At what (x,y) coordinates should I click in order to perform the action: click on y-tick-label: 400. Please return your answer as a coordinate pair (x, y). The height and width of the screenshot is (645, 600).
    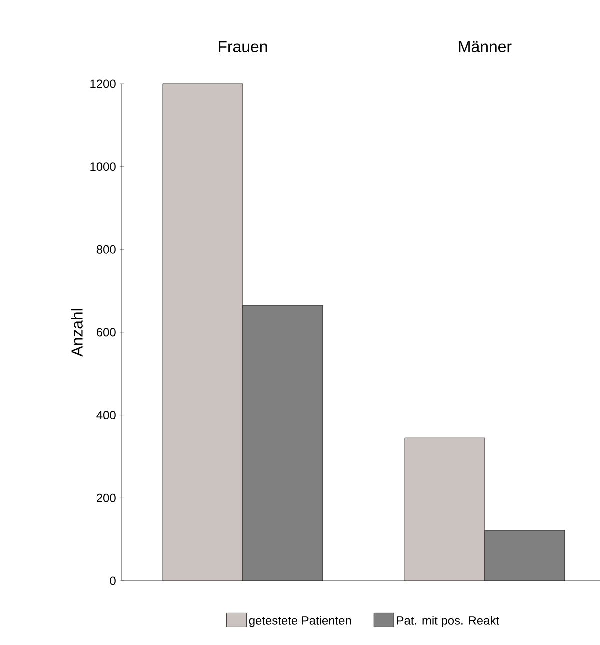
    Looking at the image, I should click on (106, 415).